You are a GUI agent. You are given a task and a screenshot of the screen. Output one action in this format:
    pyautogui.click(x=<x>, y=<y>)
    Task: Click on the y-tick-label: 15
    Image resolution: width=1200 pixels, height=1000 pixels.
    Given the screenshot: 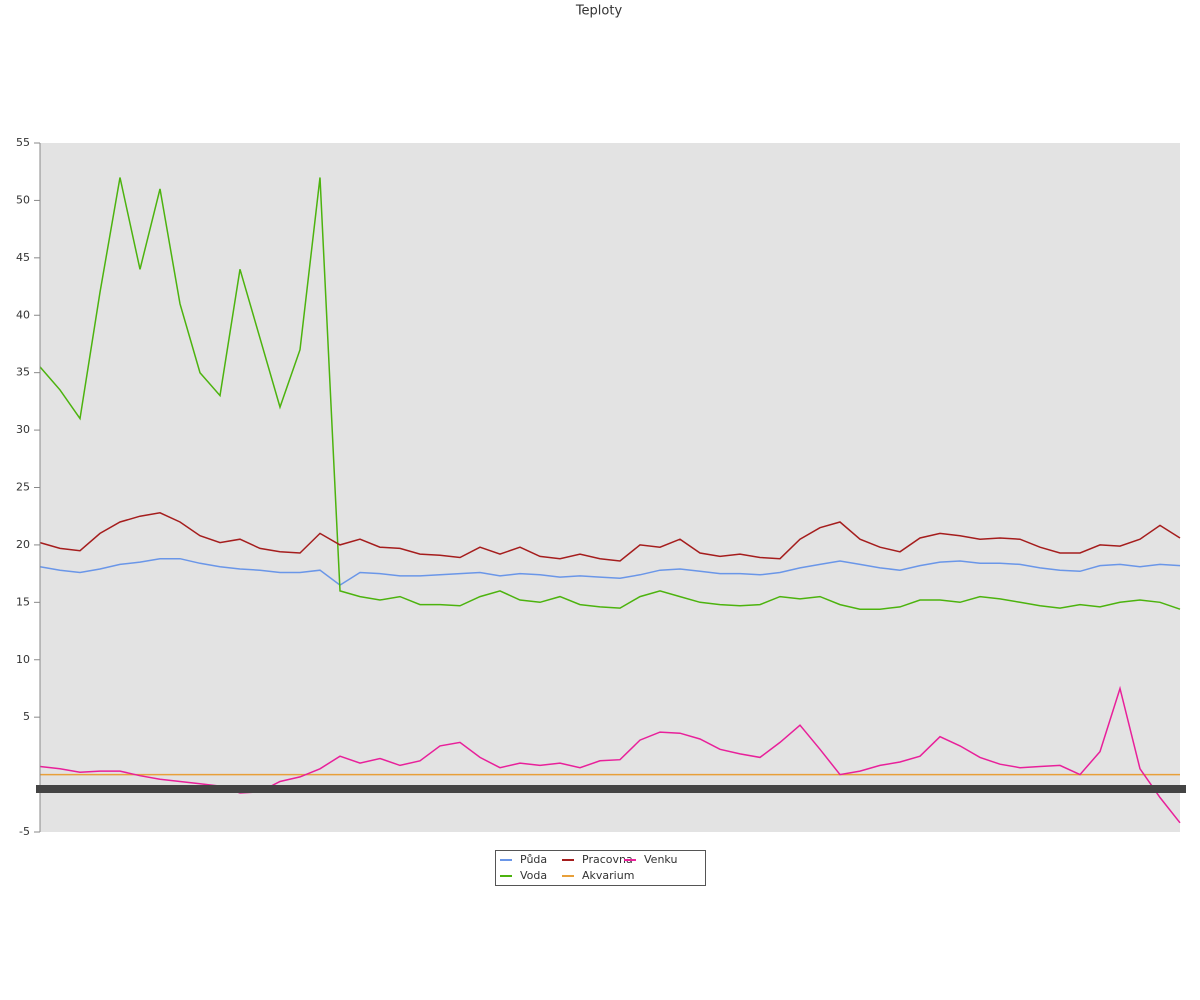 What is the action you would take?
    pyautogui.click(x=23, y=601)
    